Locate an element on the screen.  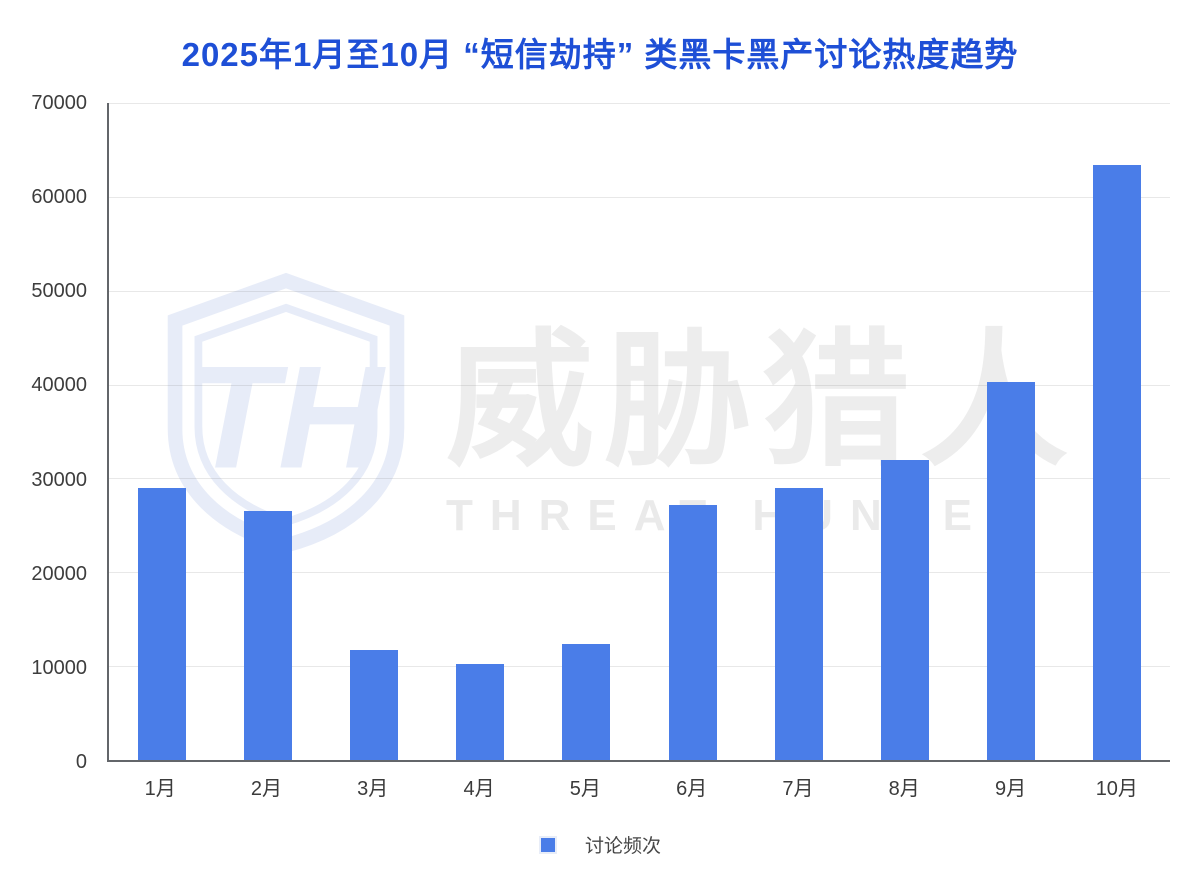
legend: 讨论频次 is located at coordinates (600, 844).